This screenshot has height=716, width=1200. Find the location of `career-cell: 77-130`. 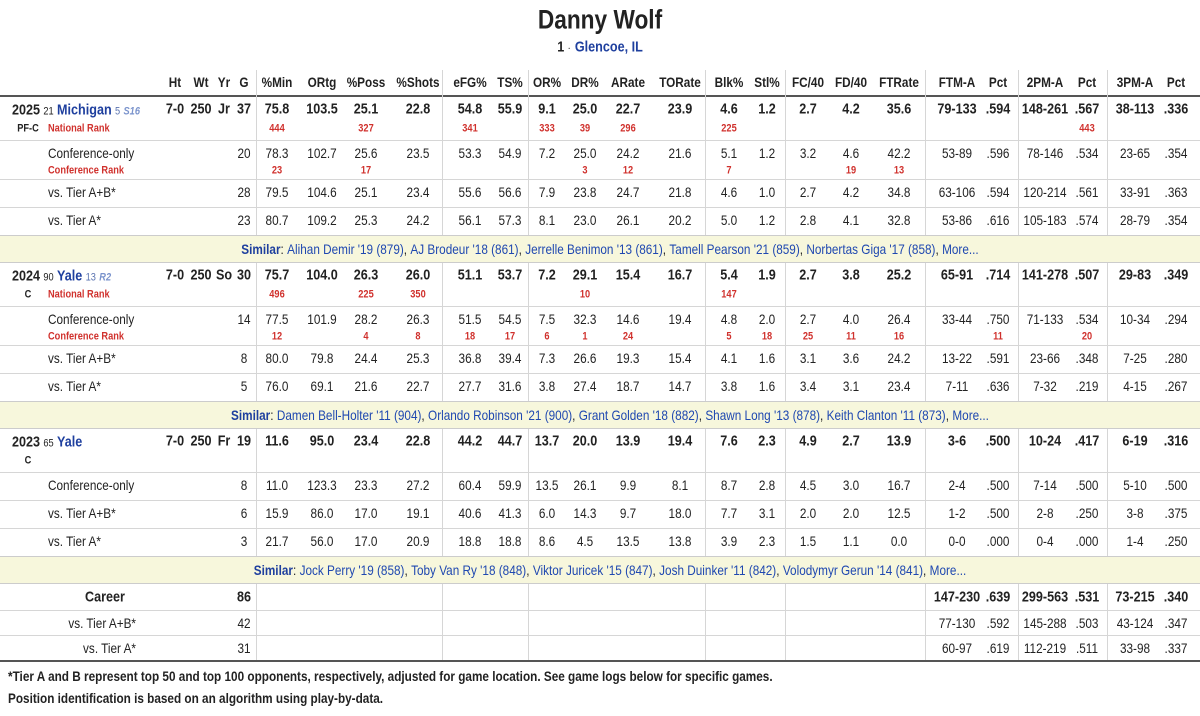

career-cell: 77-130 is located at coordinates (957, 622).